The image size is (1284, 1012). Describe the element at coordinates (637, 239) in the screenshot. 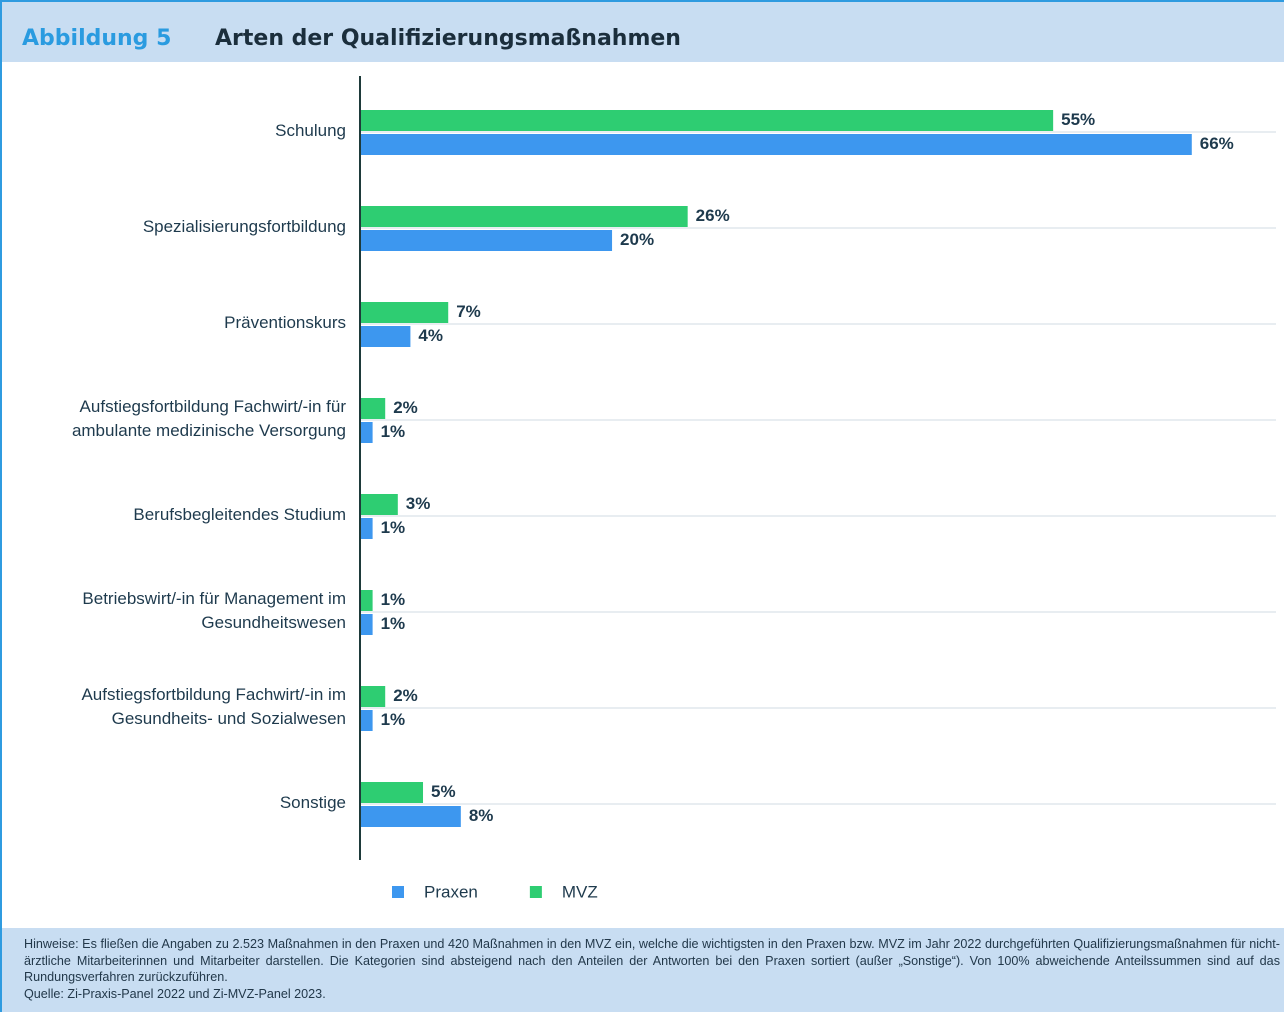

I see `value-label: 20%` at that location.